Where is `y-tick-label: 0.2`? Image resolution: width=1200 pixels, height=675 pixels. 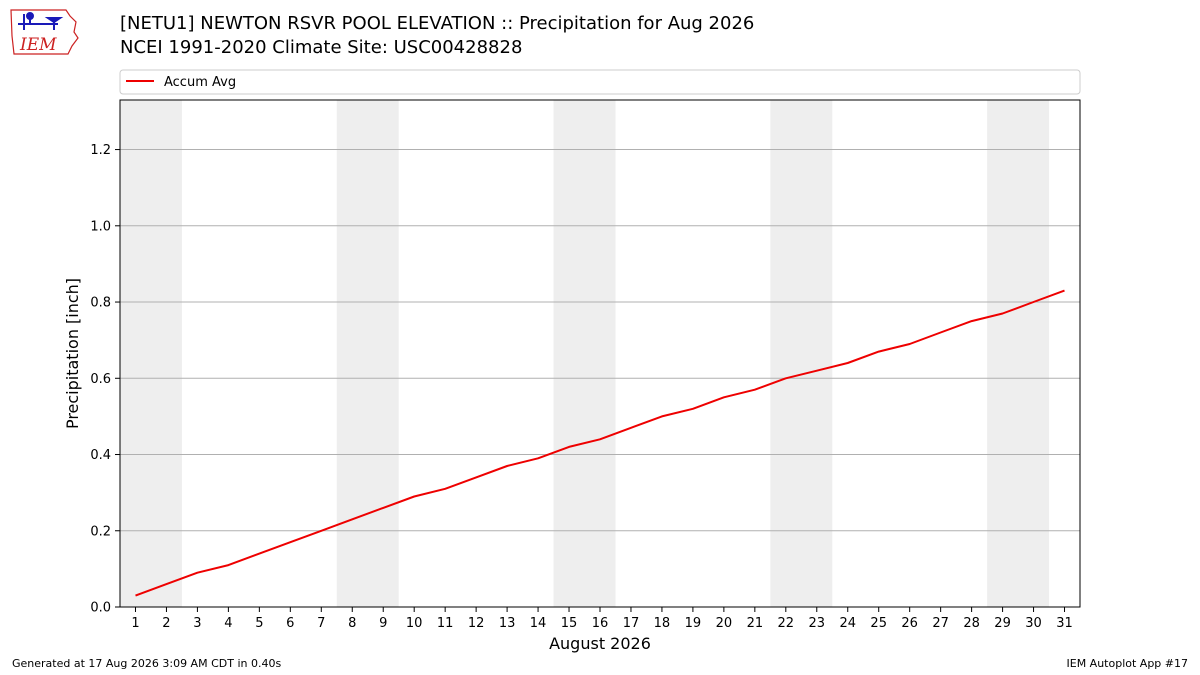 y-tick-label: 0.2 is located at coordinates (100, 531).